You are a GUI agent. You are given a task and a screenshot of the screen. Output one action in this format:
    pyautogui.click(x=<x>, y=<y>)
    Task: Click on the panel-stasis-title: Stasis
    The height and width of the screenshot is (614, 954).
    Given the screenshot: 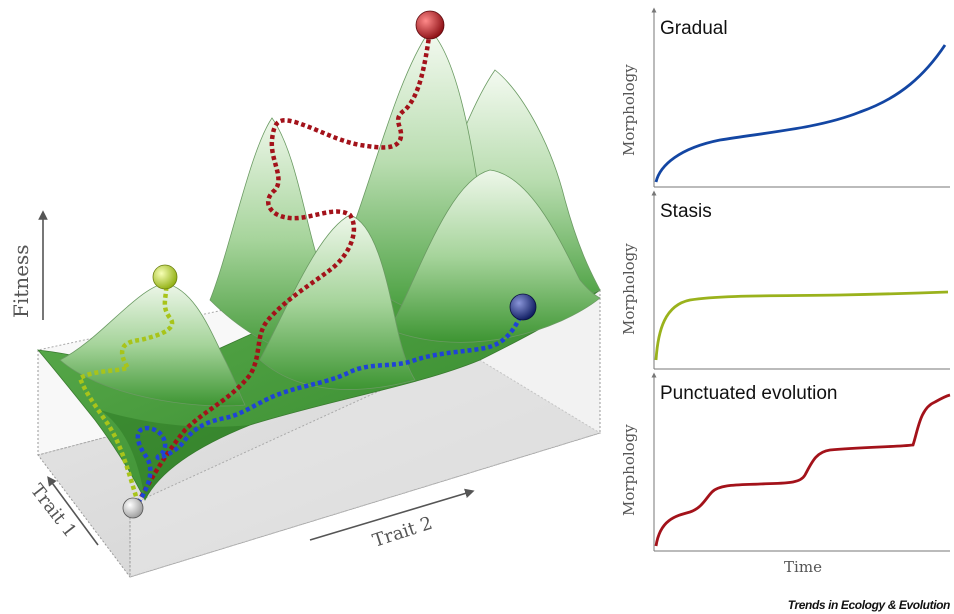 What is the action you would take?
    pyautogui.click(x=686, y=211)
    